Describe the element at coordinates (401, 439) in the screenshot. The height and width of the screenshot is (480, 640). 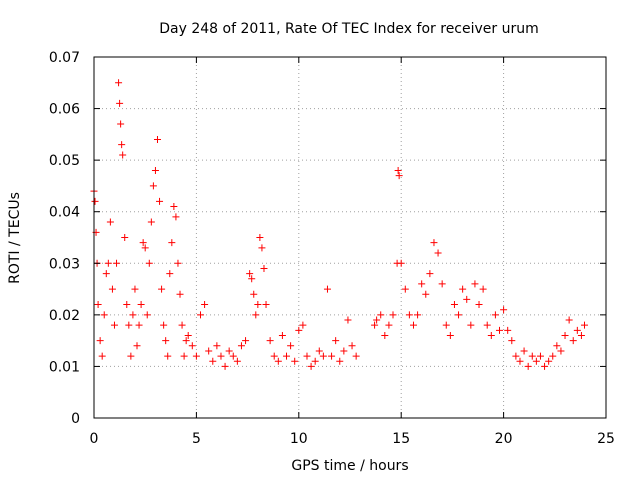
I see `x-tick-label: 15` at that location.